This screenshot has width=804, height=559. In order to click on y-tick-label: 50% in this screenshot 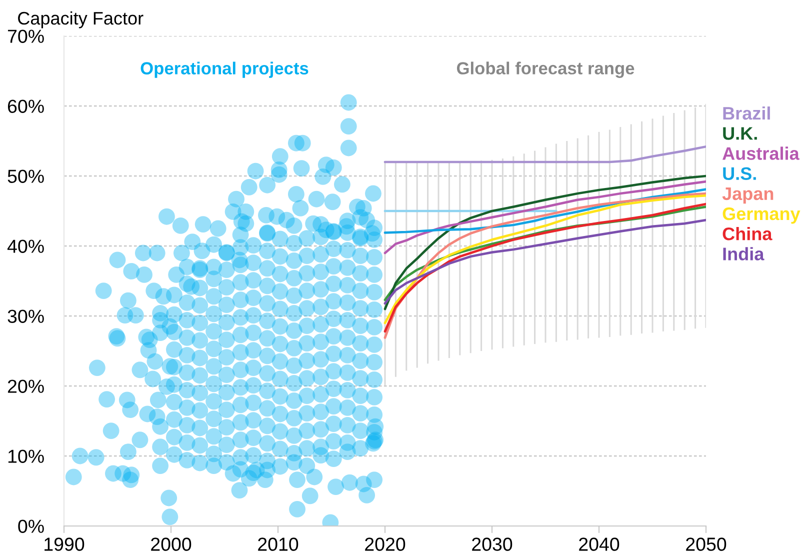, I will do `click(26, 176)`.